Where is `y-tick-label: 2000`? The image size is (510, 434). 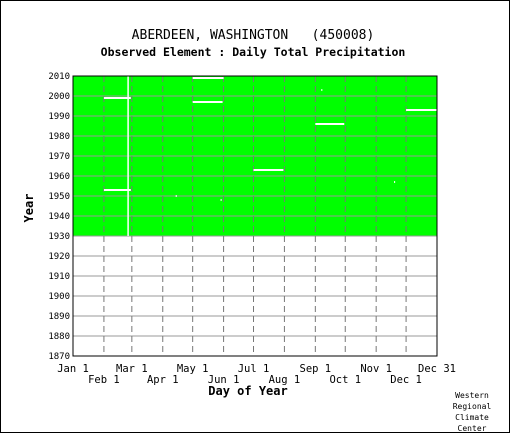
y-tick-label: 2000 is located at coordinates (59, 97).